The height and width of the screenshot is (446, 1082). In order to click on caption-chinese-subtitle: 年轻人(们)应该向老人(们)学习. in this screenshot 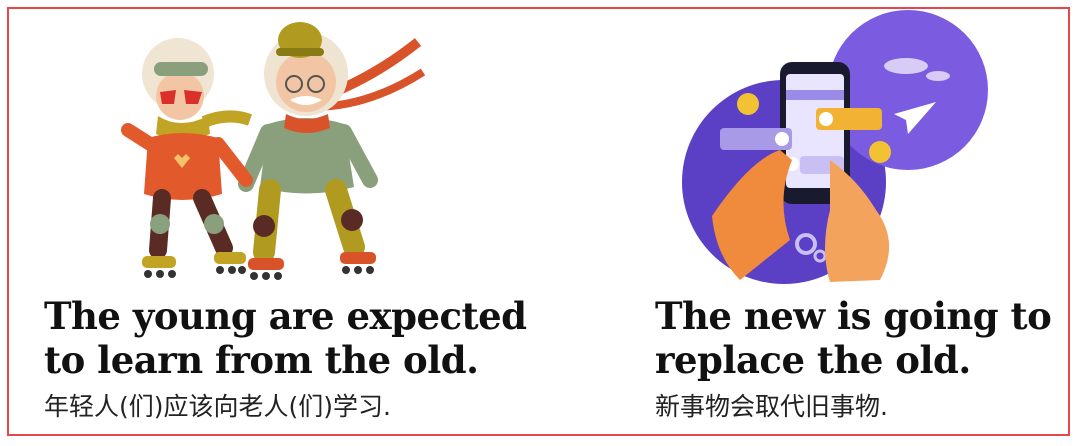, I will do `click(217, 406)`.